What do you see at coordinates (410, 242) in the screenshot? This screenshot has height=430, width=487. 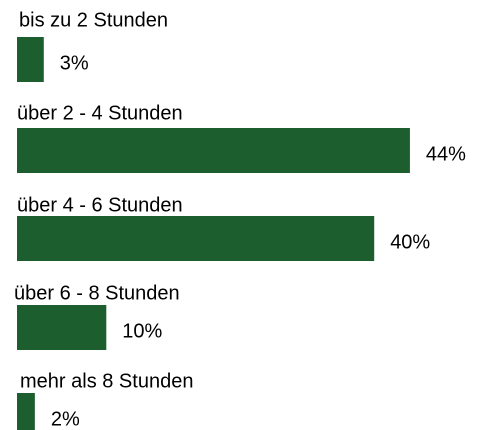 I see `value-label: 40%` at bounding box center [410, 242].